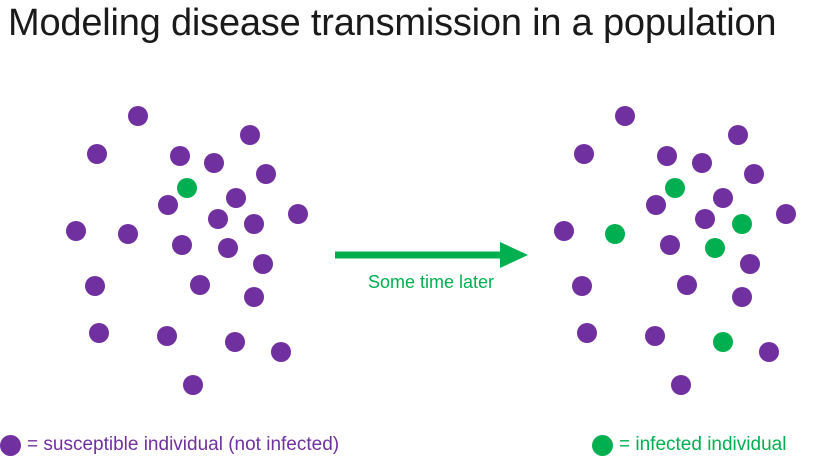  Describe the element at coordinates (514, 255) in the screenshot. I see `arrow-head` at that location.